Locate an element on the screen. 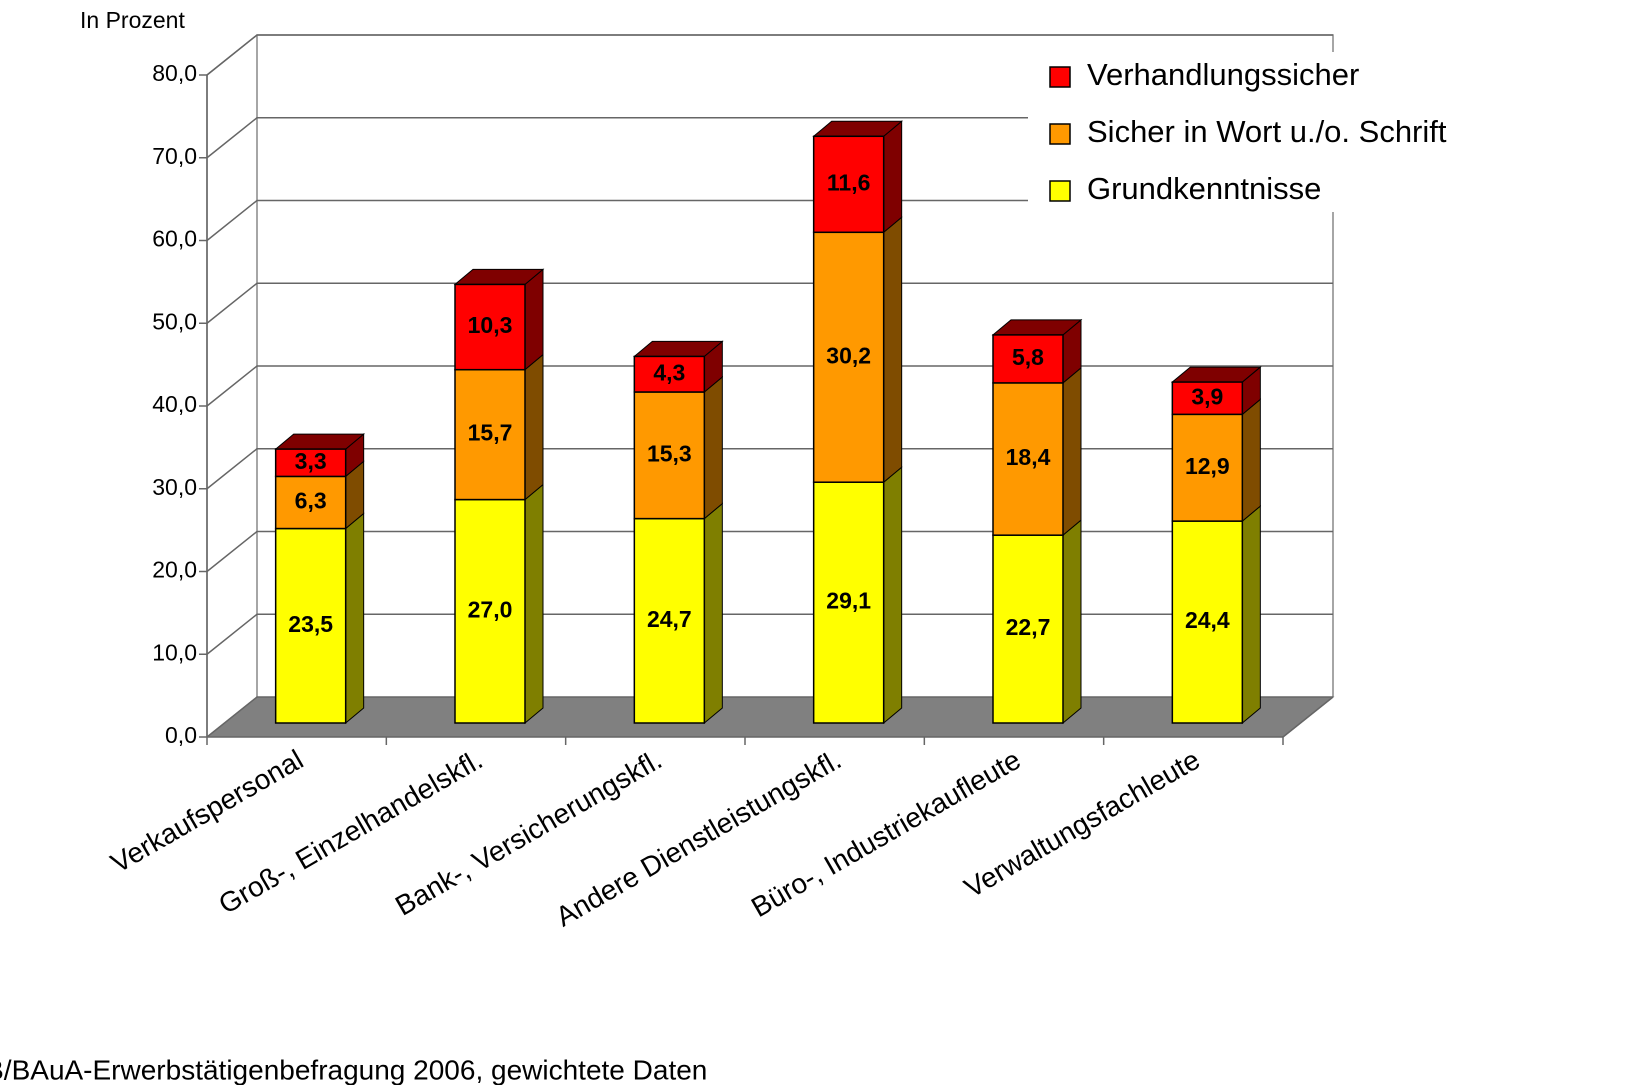 This screenshot has width=1625, height=1085. floor is located at coordinates (770, 717).